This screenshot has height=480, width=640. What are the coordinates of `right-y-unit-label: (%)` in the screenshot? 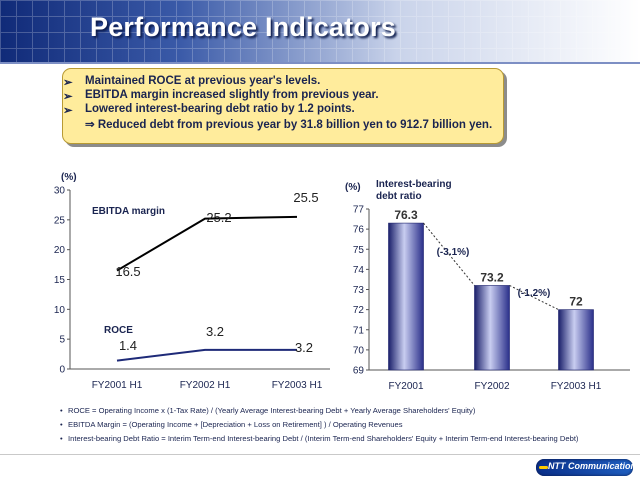 It's located at (353, 187).